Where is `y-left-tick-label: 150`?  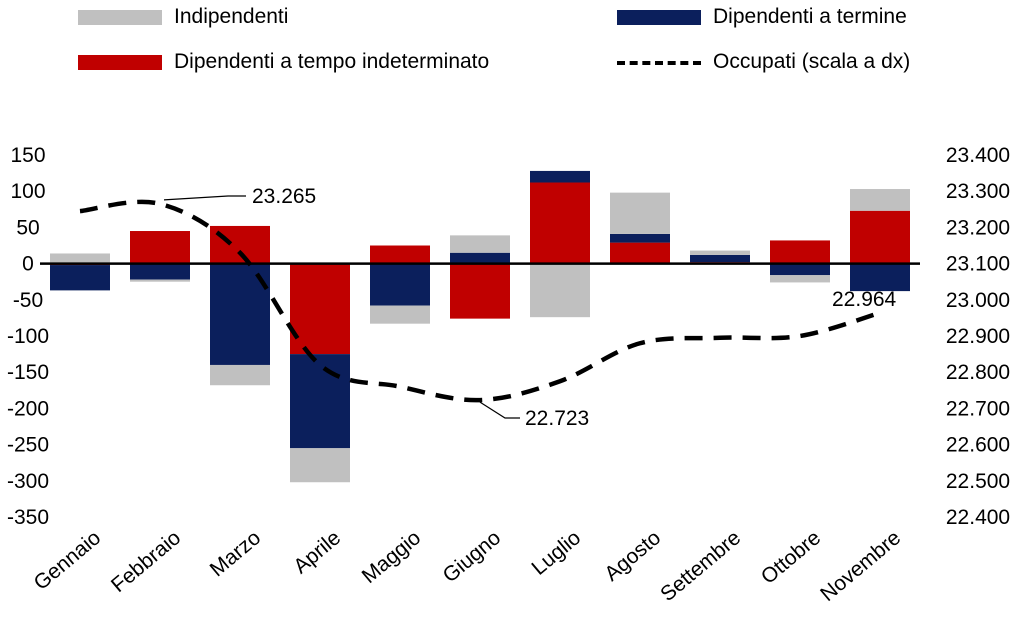
y-left-tick-label: 150 is located at coordinates (27, 155).